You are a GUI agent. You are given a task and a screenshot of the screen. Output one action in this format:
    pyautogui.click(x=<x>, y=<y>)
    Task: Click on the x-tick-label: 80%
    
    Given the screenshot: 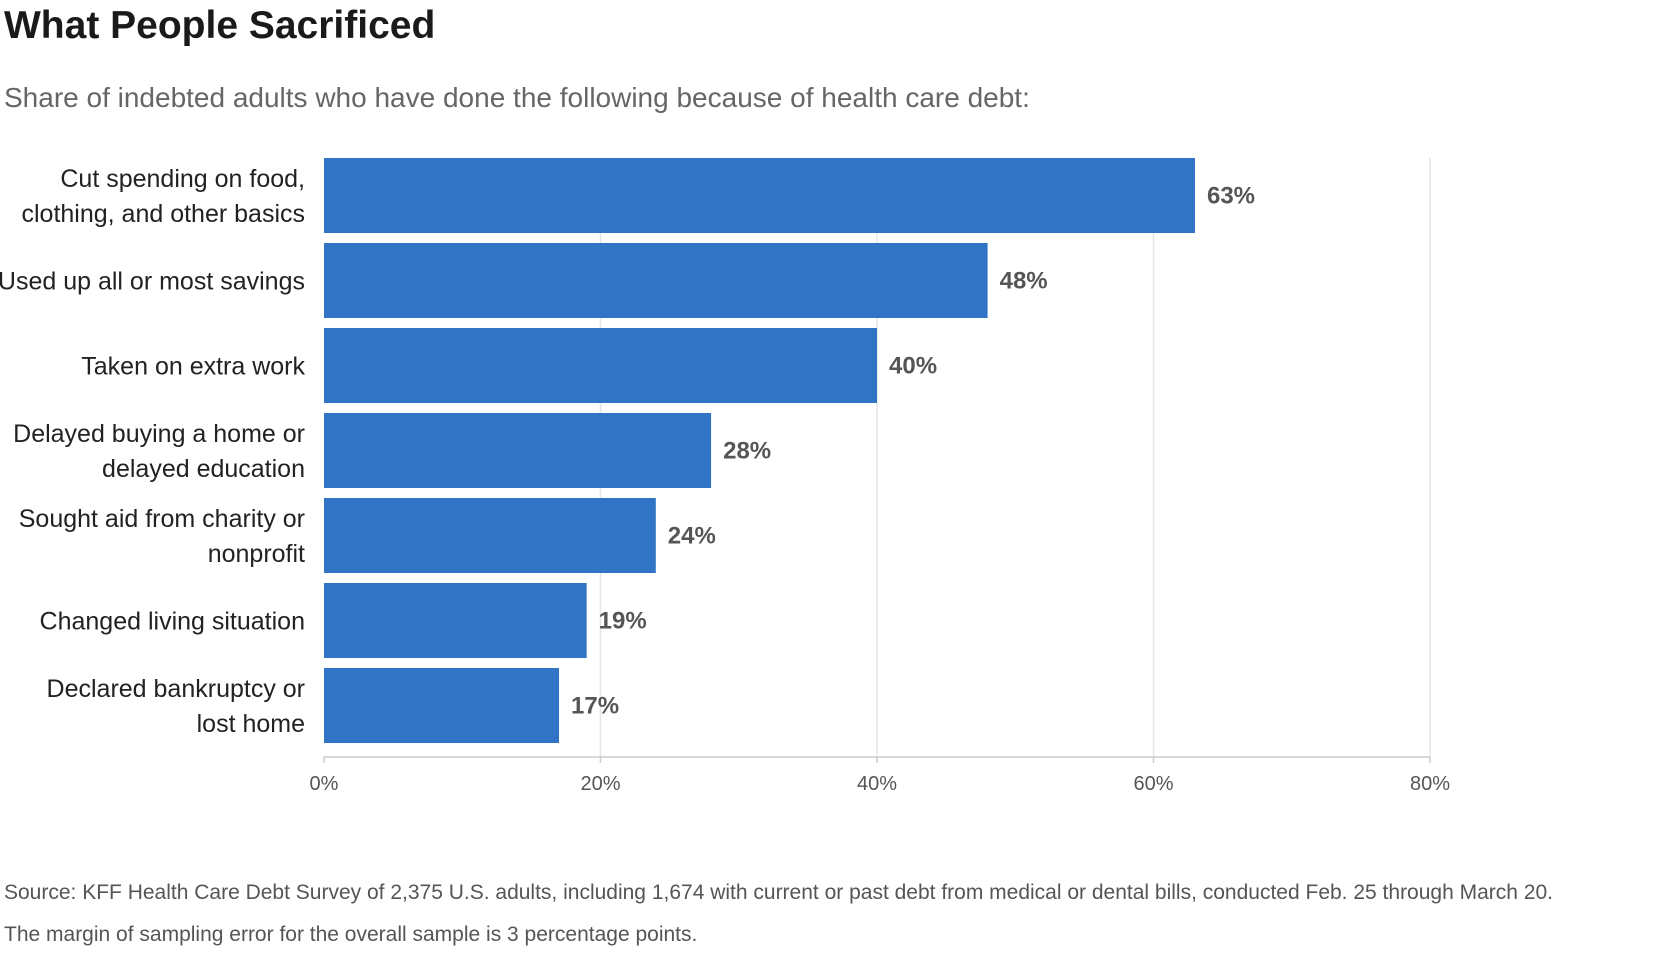 What is the action you would take?
    pyautogui.click(x=1430, y=784)
    